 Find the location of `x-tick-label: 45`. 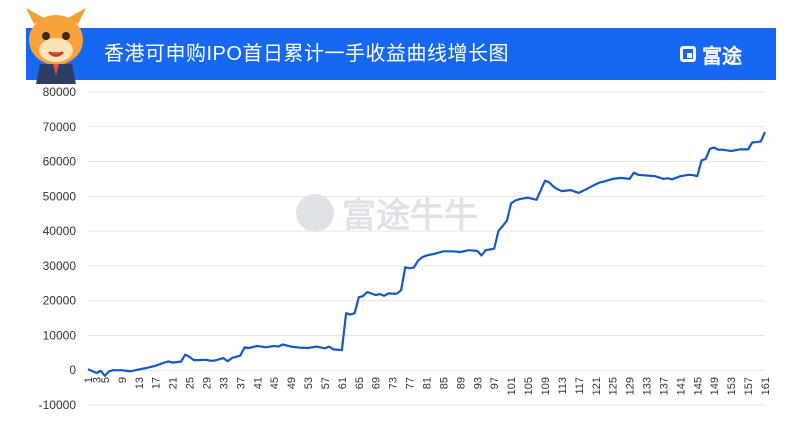

x-tick-label: 45 is located at coordinates (275, 383).